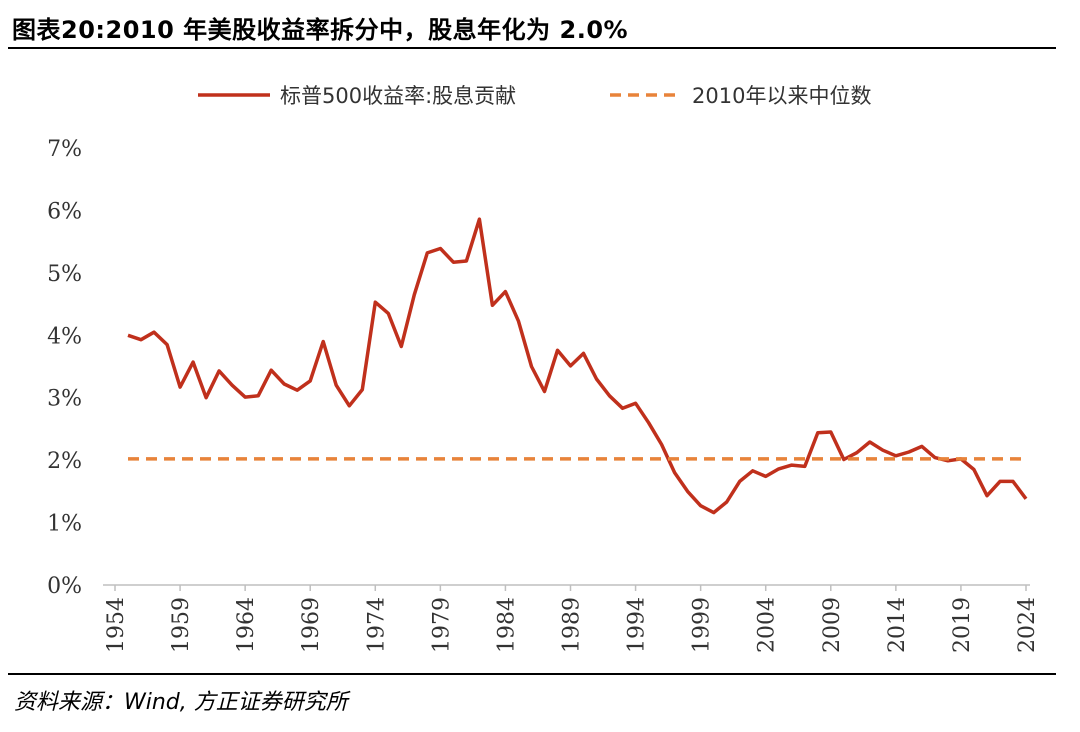 This screenshot has height=732, width=1080. What do you see at coordinates (441, 625) in the screenshot?
I see `x-tick-label: 1979` at bounding box center [441, 625].